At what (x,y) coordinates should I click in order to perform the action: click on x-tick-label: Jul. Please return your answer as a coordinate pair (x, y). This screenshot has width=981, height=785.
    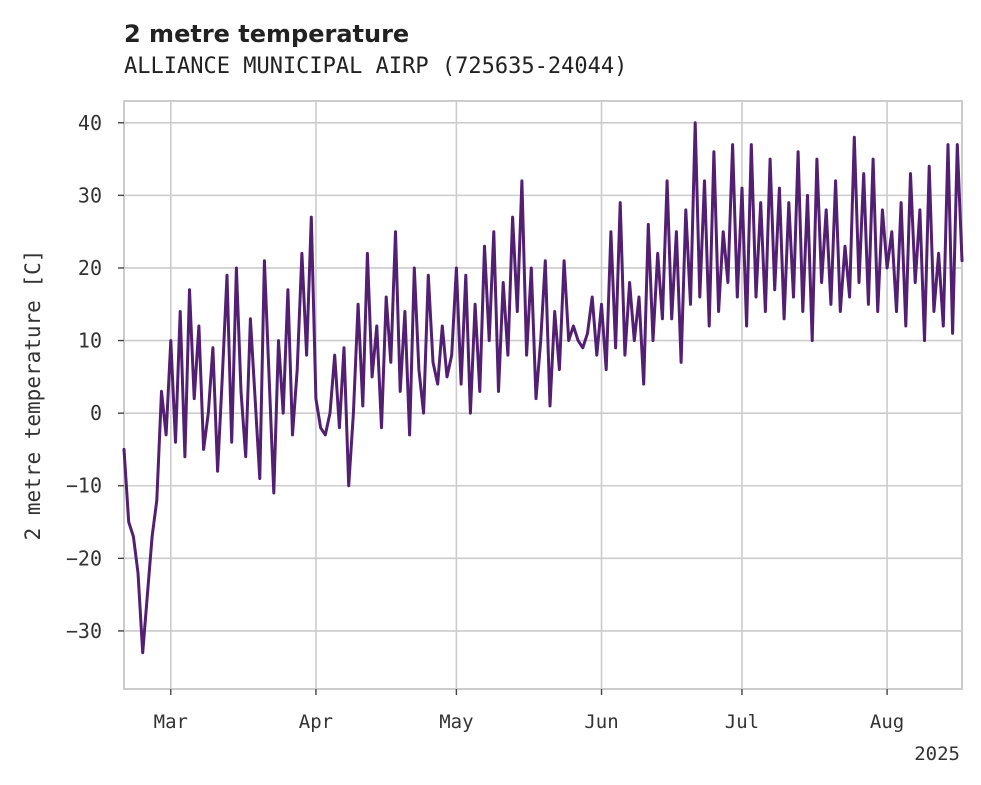
    Looking at the image, I should click on (742, 722).